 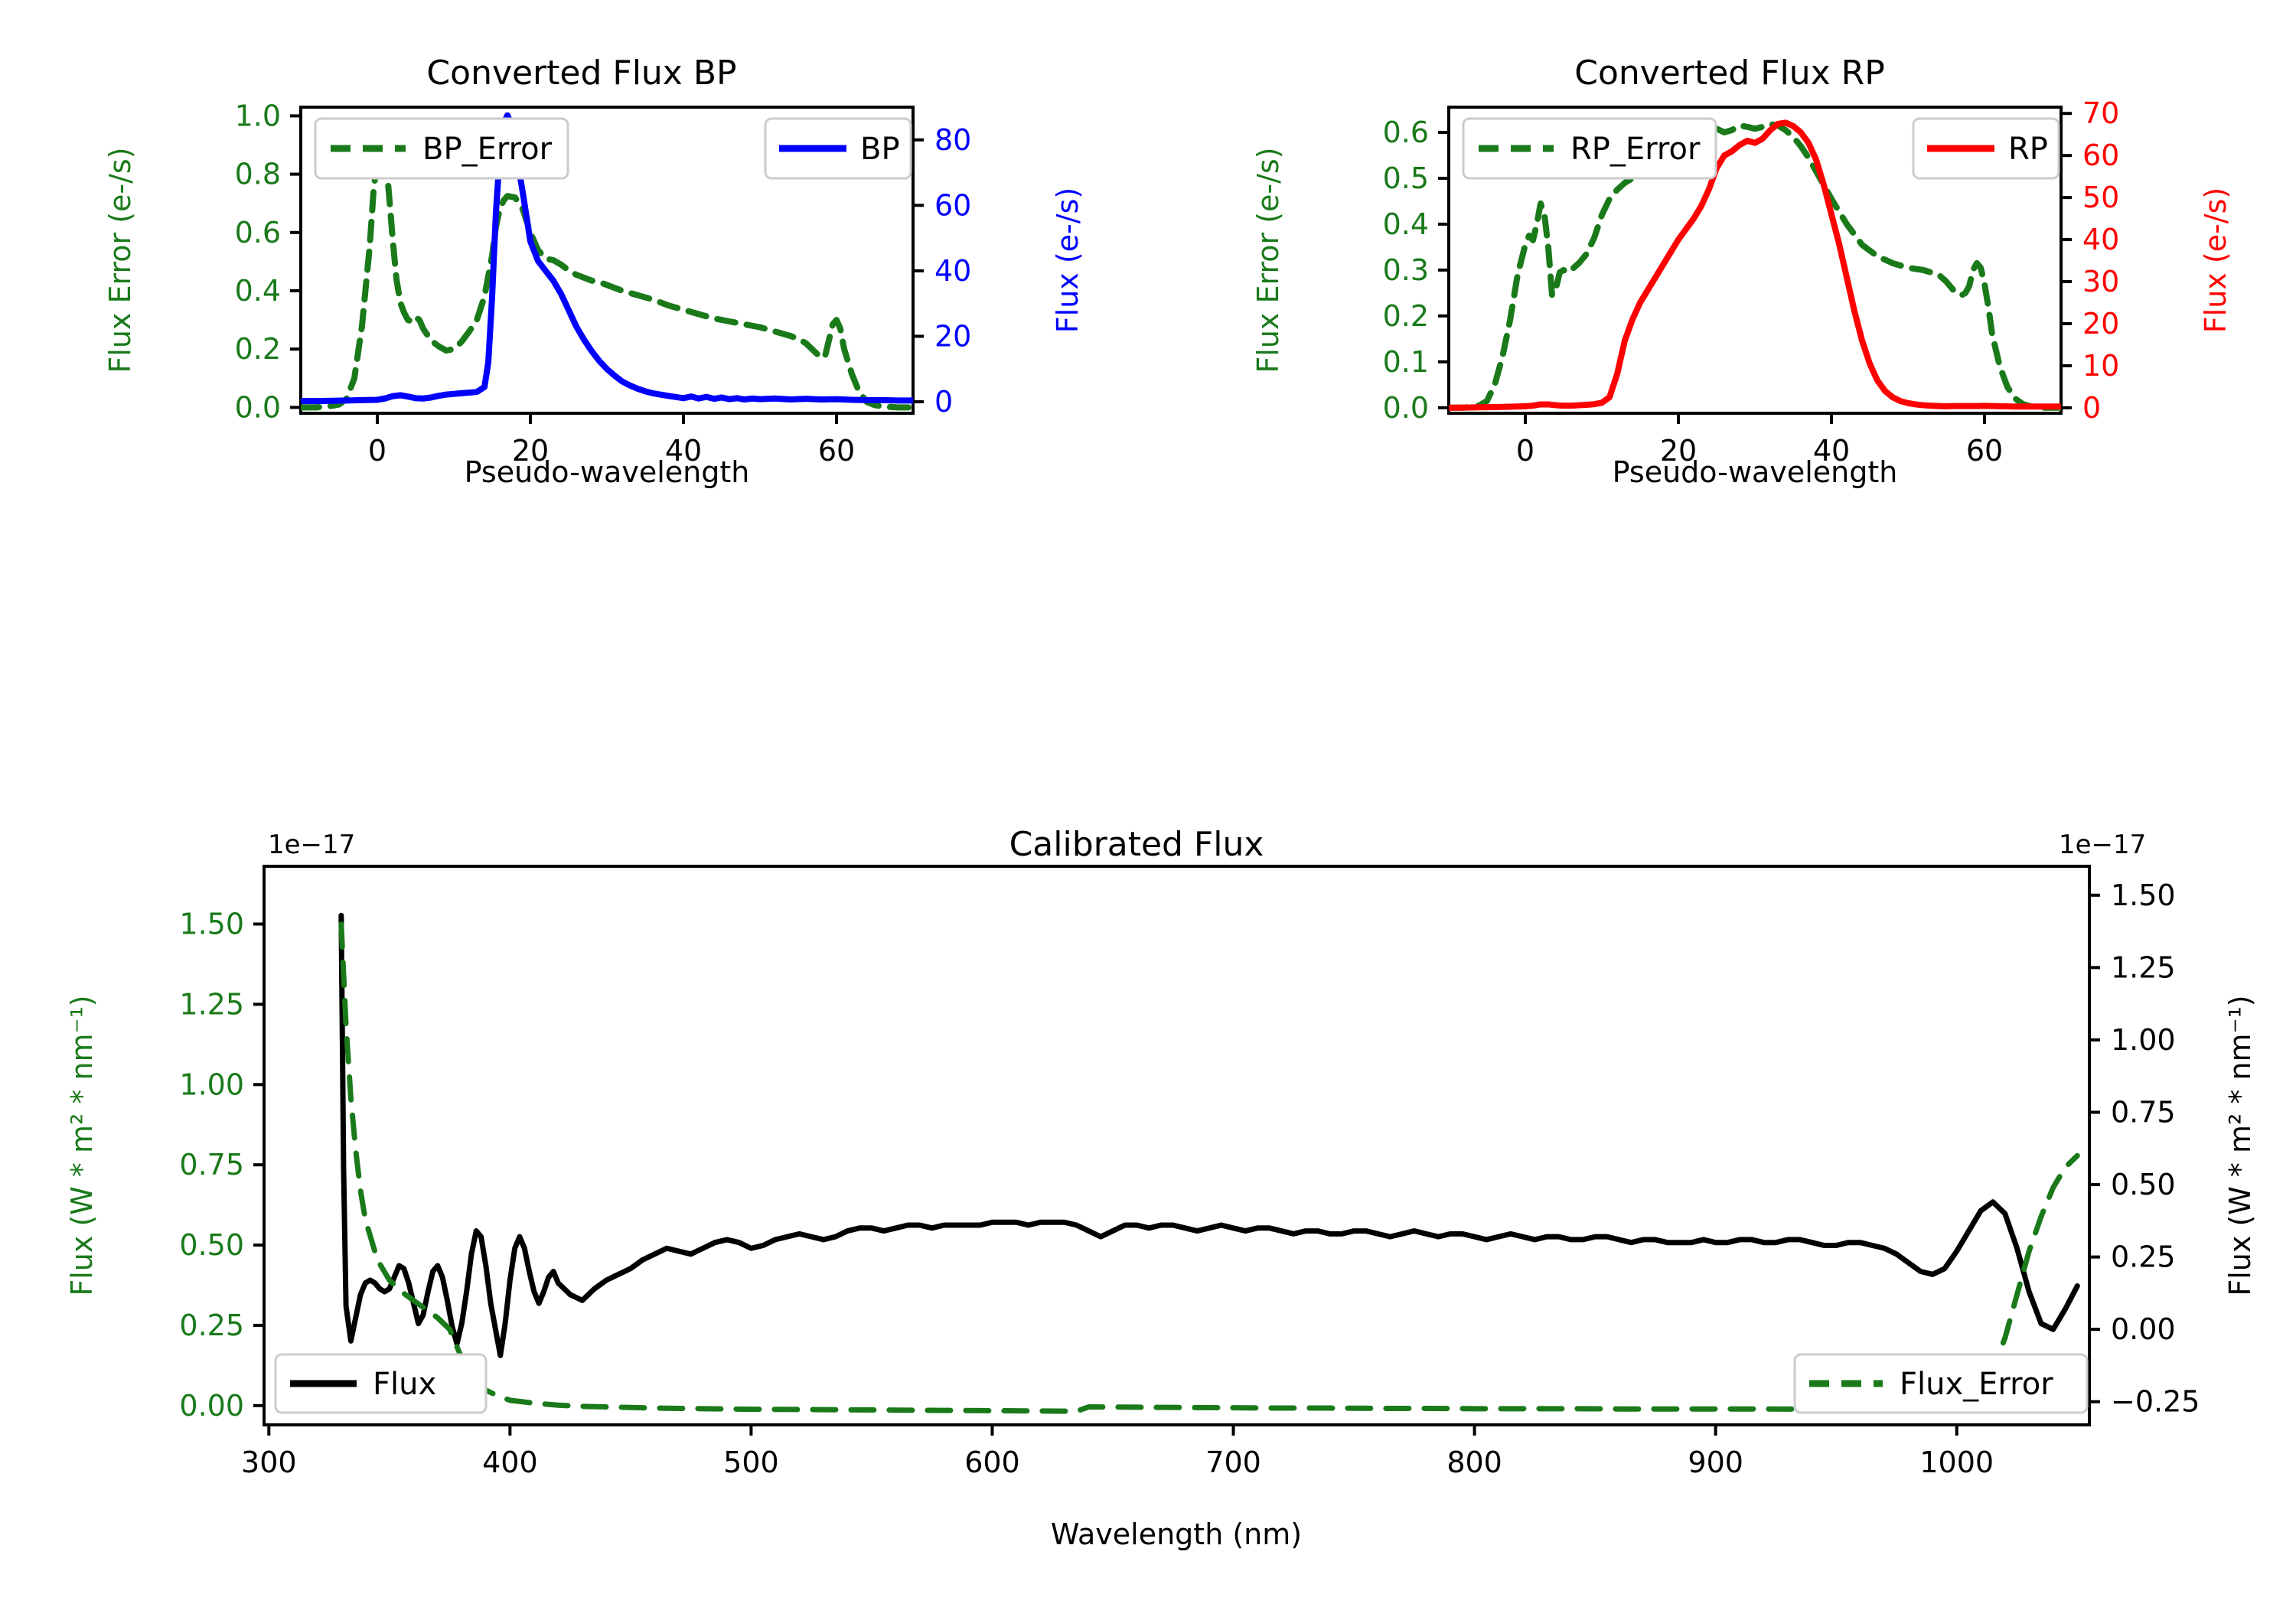 What do you see at coordinates (942, 271) in the screenshot?
I see `bp-y-axis-right: 0 20 40 60 80` at bounding box center [942, 271].